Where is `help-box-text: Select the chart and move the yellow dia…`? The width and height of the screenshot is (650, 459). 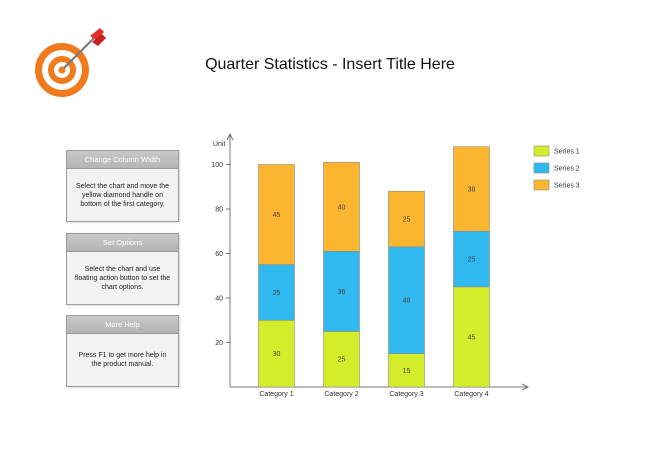 help-box-text: Select the chart and move the yellow dia… is located at coordinates (122, 195).